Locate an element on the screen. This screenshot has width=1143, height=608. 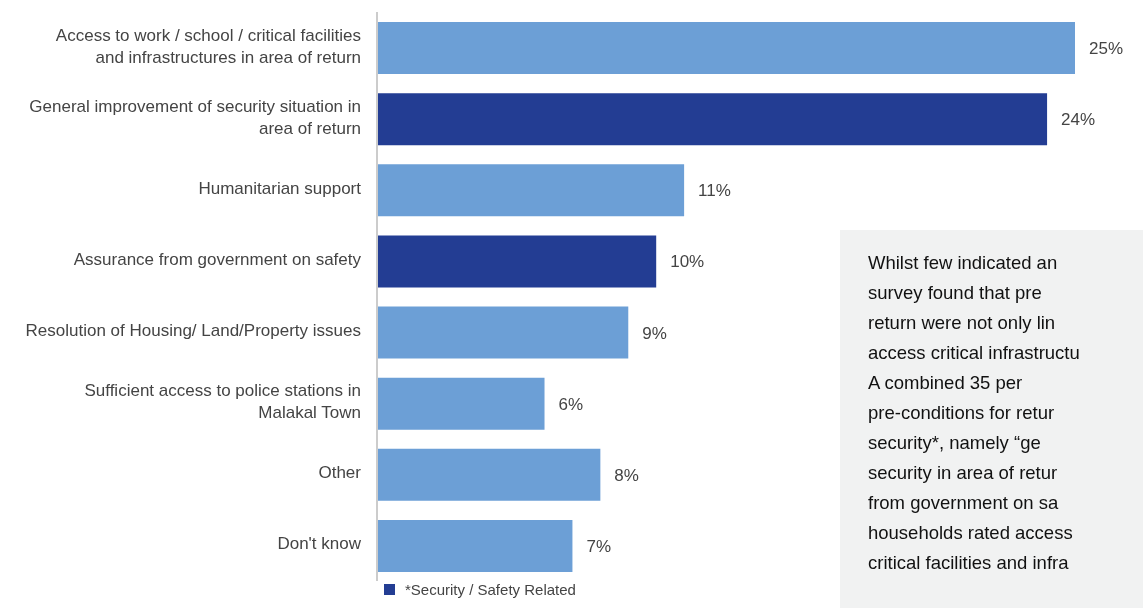
data-label: 10% is located at coordinates (687, 262).